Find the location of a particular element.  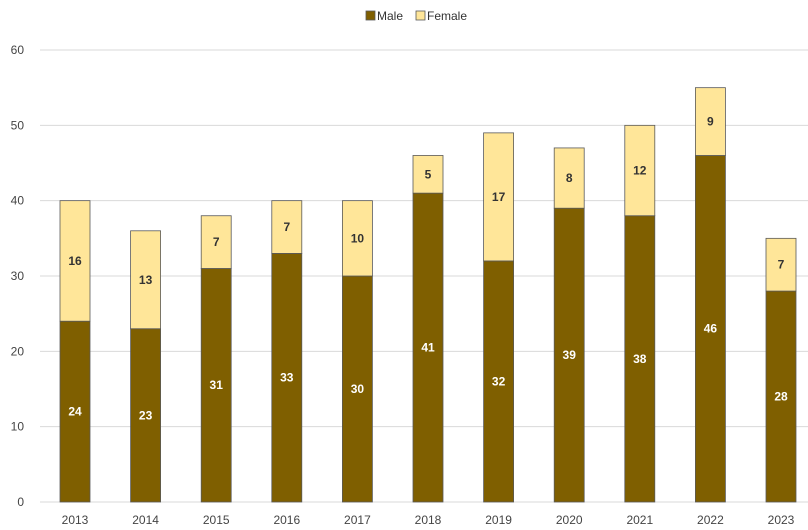

y-tick-label-30: 30 is located at coordinates (18, 276).